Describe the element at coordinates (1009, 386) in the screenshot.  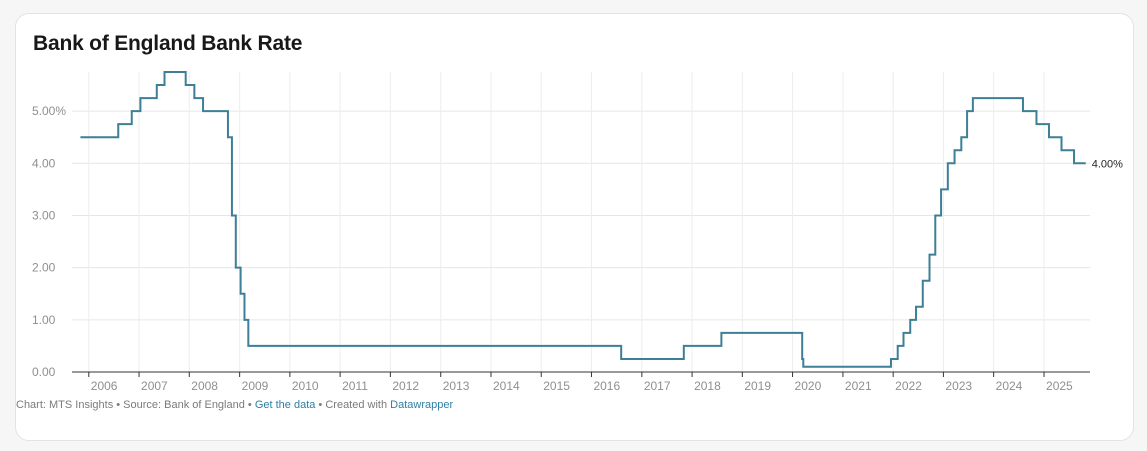
I see `x-tick-label: 2024` at that location.